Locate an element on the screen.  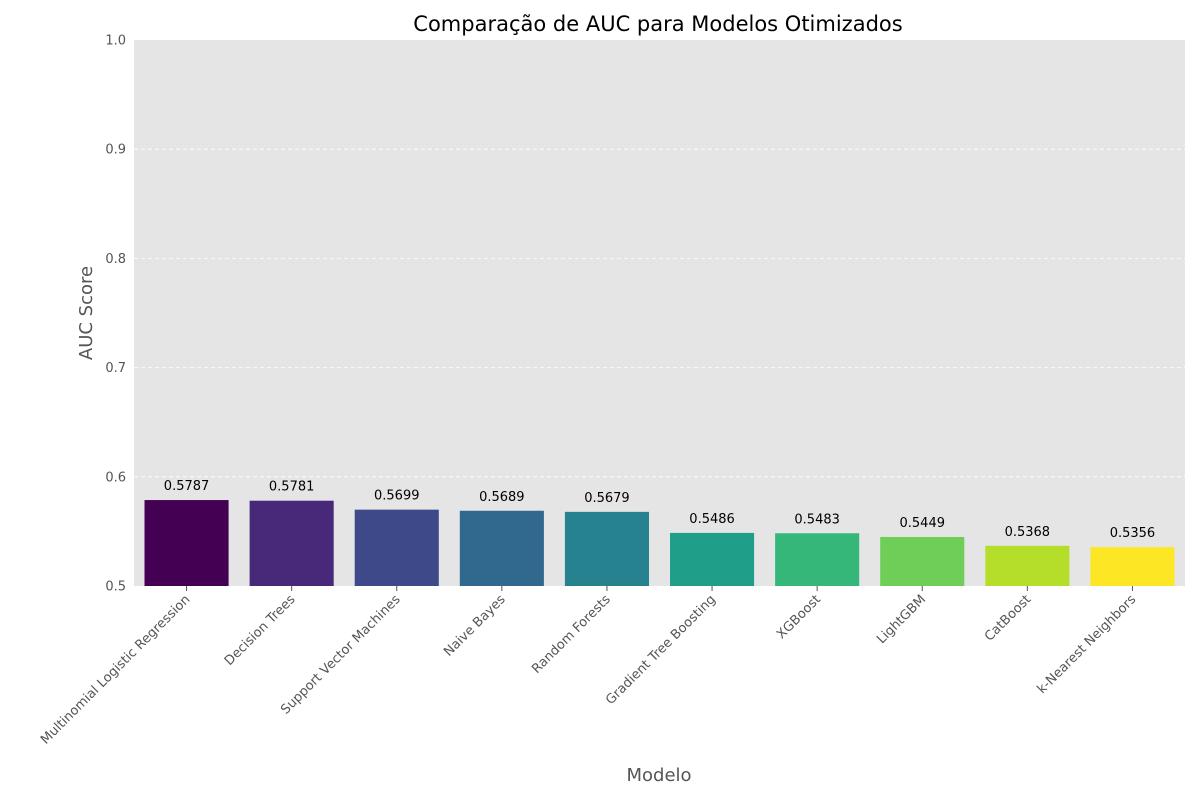
y-axis-label: AUC Score is located at coordinates (86, 313).